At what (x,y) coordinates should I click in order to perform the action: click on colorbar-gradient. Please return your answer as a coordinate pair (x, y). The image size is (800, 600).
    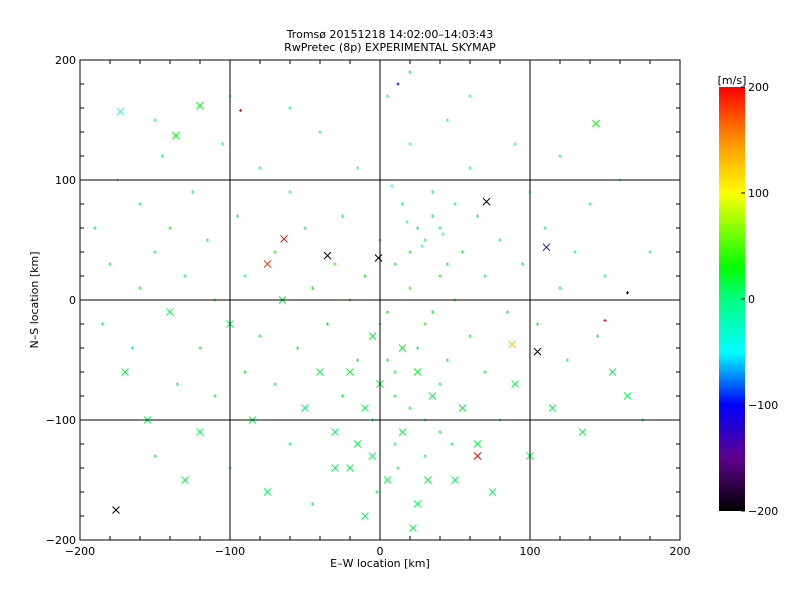
    Looking at the image, I should click on (732, 299).